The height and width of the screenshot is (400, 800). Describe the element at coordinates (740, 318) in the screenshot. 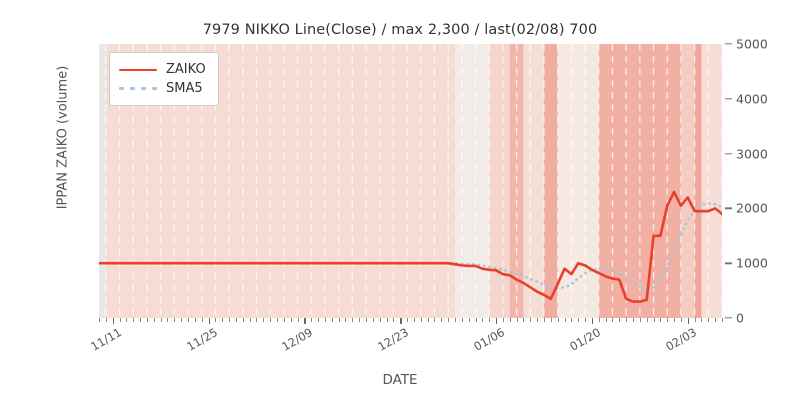

I see `y-tick-label: 0` at that location.